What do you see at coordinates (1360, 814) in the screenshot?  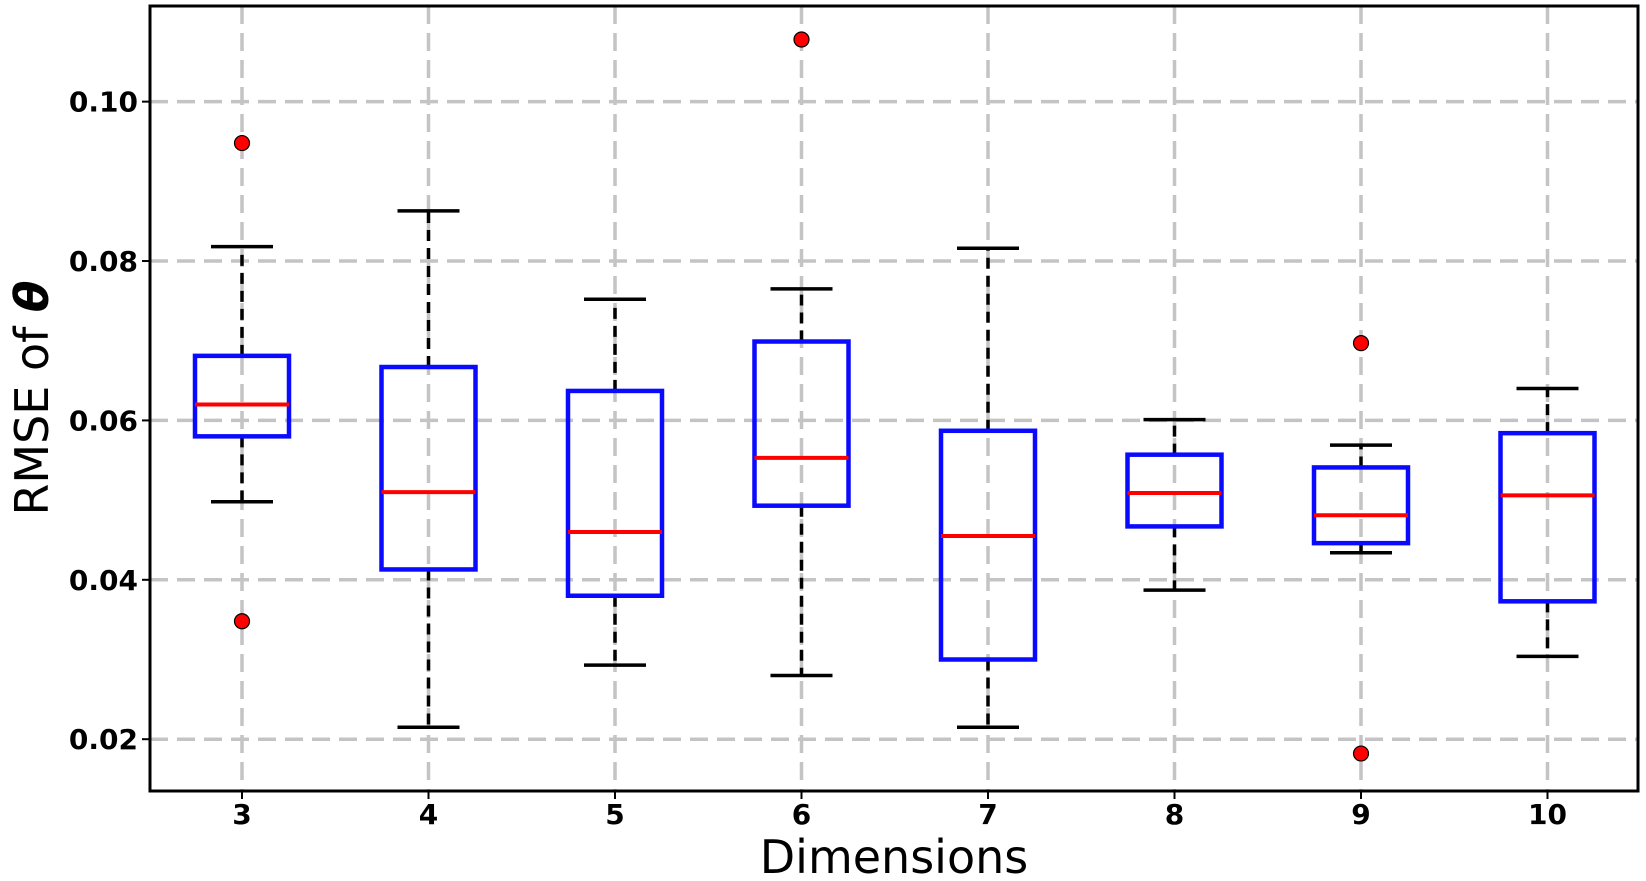 I see `x-tick-label: 9` at bounding box center [1360, 814].